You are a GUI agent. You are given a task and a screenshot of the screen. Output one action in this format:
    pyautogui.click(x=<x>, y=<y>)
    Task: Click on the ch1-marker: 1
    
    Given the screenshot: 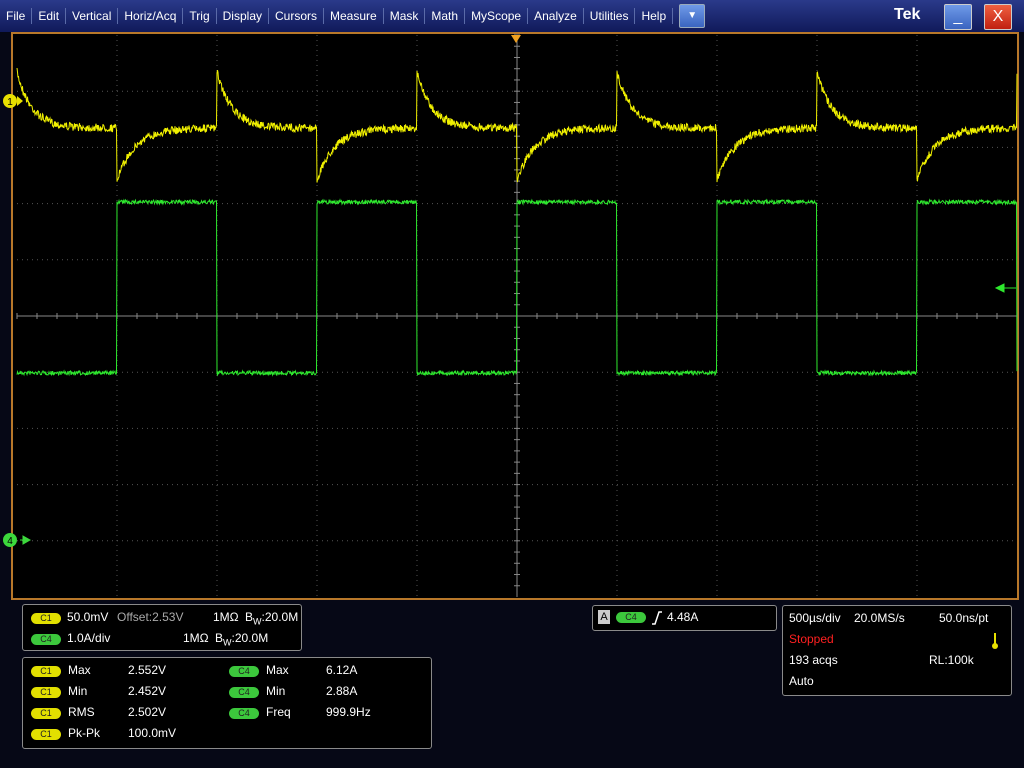 What is the action you would take?
    pyautogui.click(x=13, y=101)
    